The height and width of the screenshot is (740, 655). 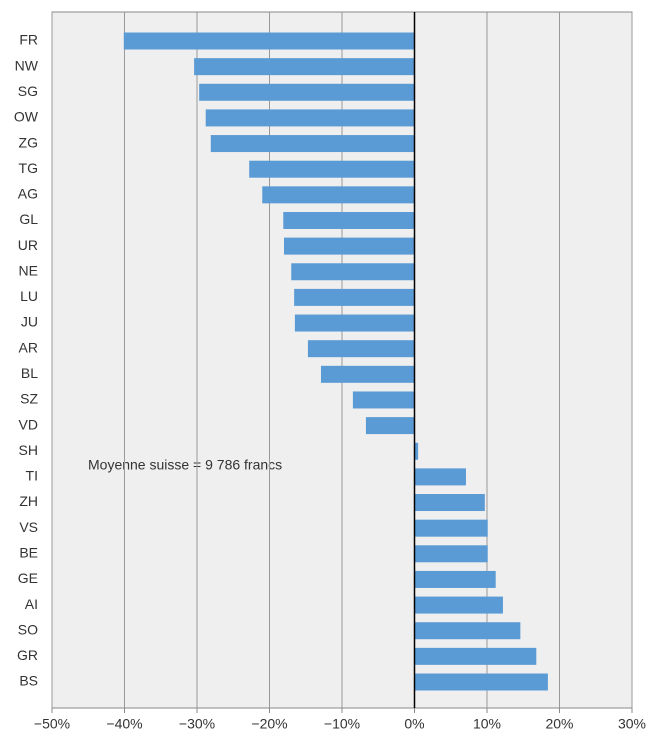 I want to click on y-tick-label: NW, so click(x=27, y=65).